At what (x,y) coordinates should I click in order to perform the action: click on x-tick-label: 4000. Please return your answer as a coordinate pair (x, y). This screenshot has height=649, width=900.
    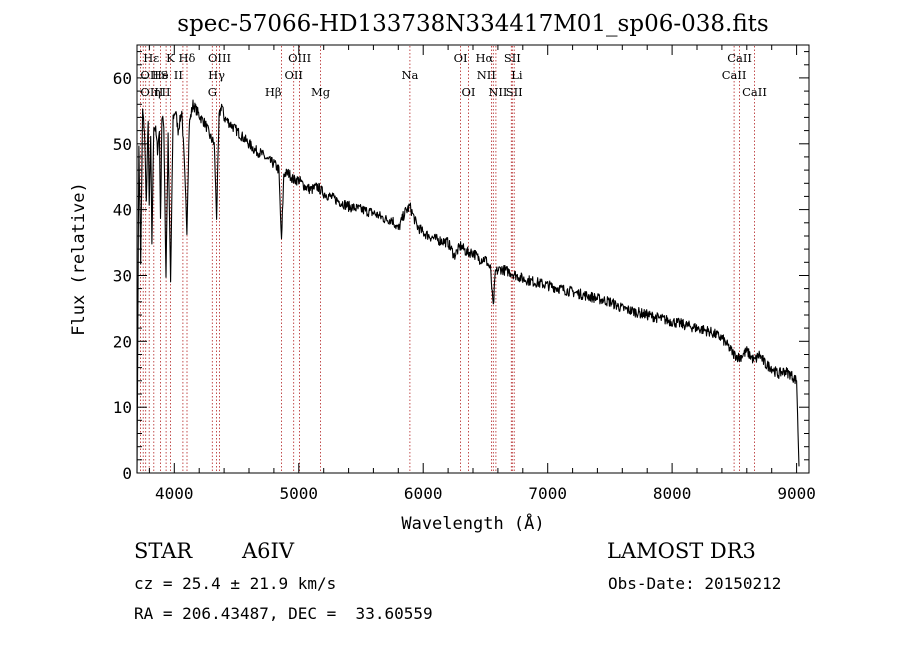
    Looking at the image, I should click on (174, 493).